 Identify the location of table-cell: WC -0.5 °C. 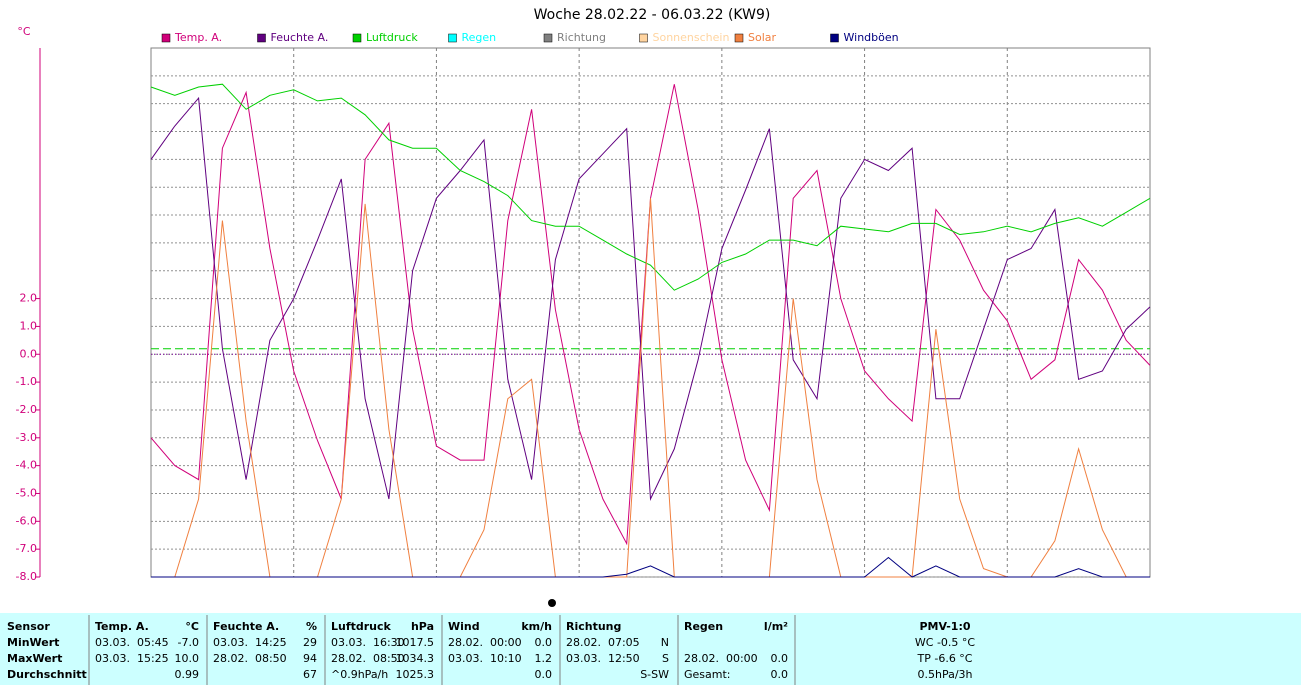
(945, 642).